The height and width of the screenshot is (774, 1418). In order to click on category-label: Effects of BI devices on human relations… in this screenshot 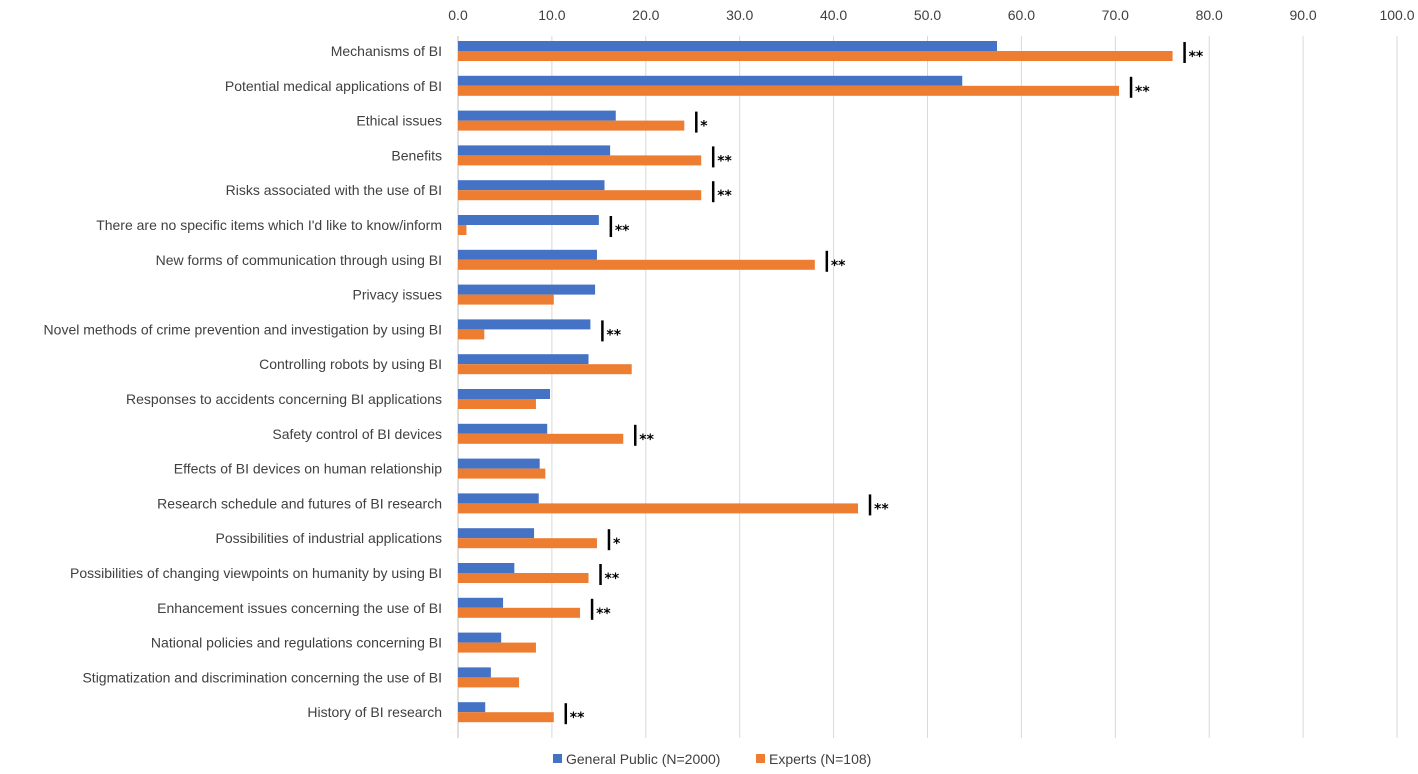, I will do `click(308, 469)`.